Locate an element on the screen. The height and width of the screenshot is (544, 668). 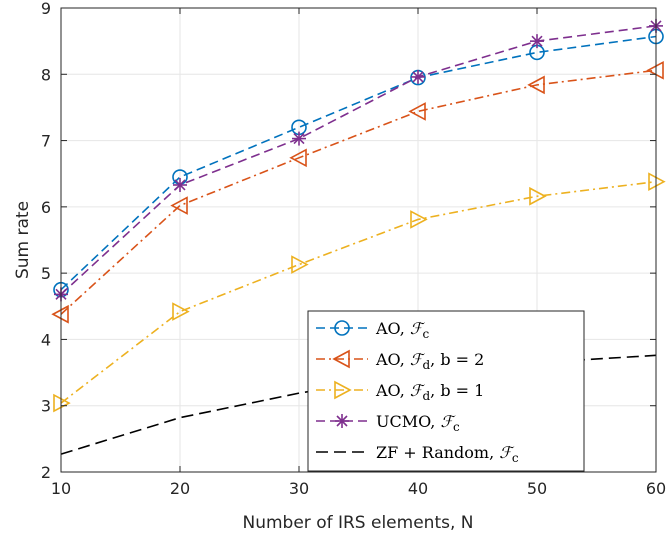
x-tick-label: 10 is located at coordinates (61, 488).